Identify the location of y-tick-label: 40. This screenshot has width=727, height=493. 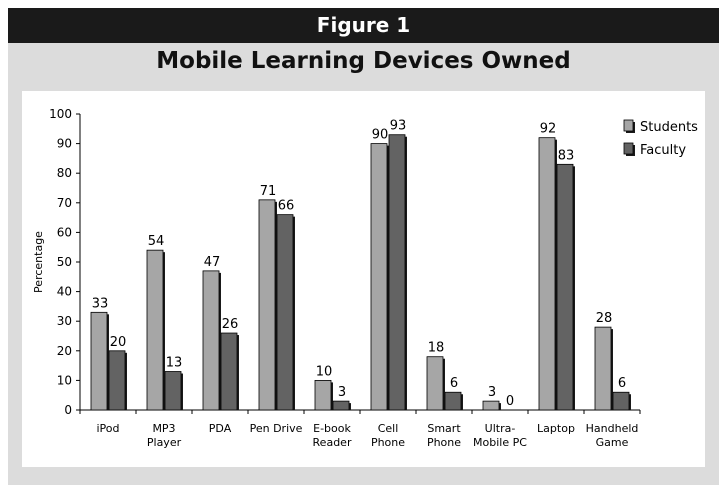
(64, 292).